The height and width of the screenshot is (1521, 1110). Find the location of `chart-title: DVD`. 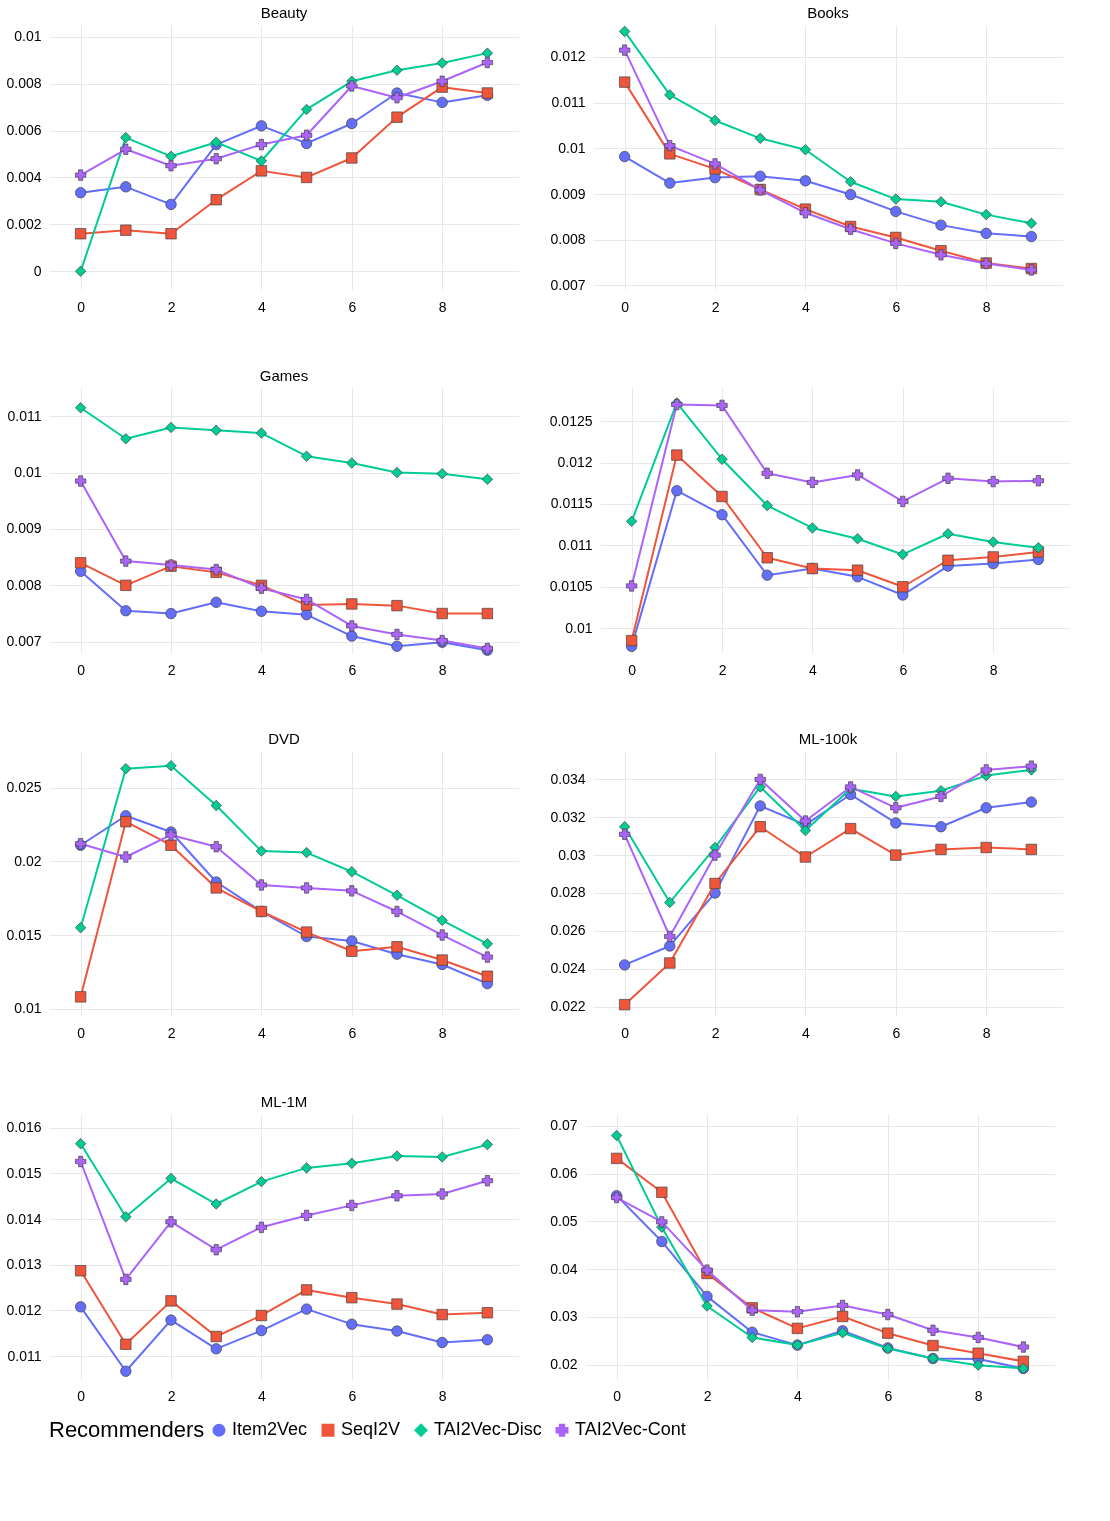

chart-title: DVD is located at coordinates (284, 738).